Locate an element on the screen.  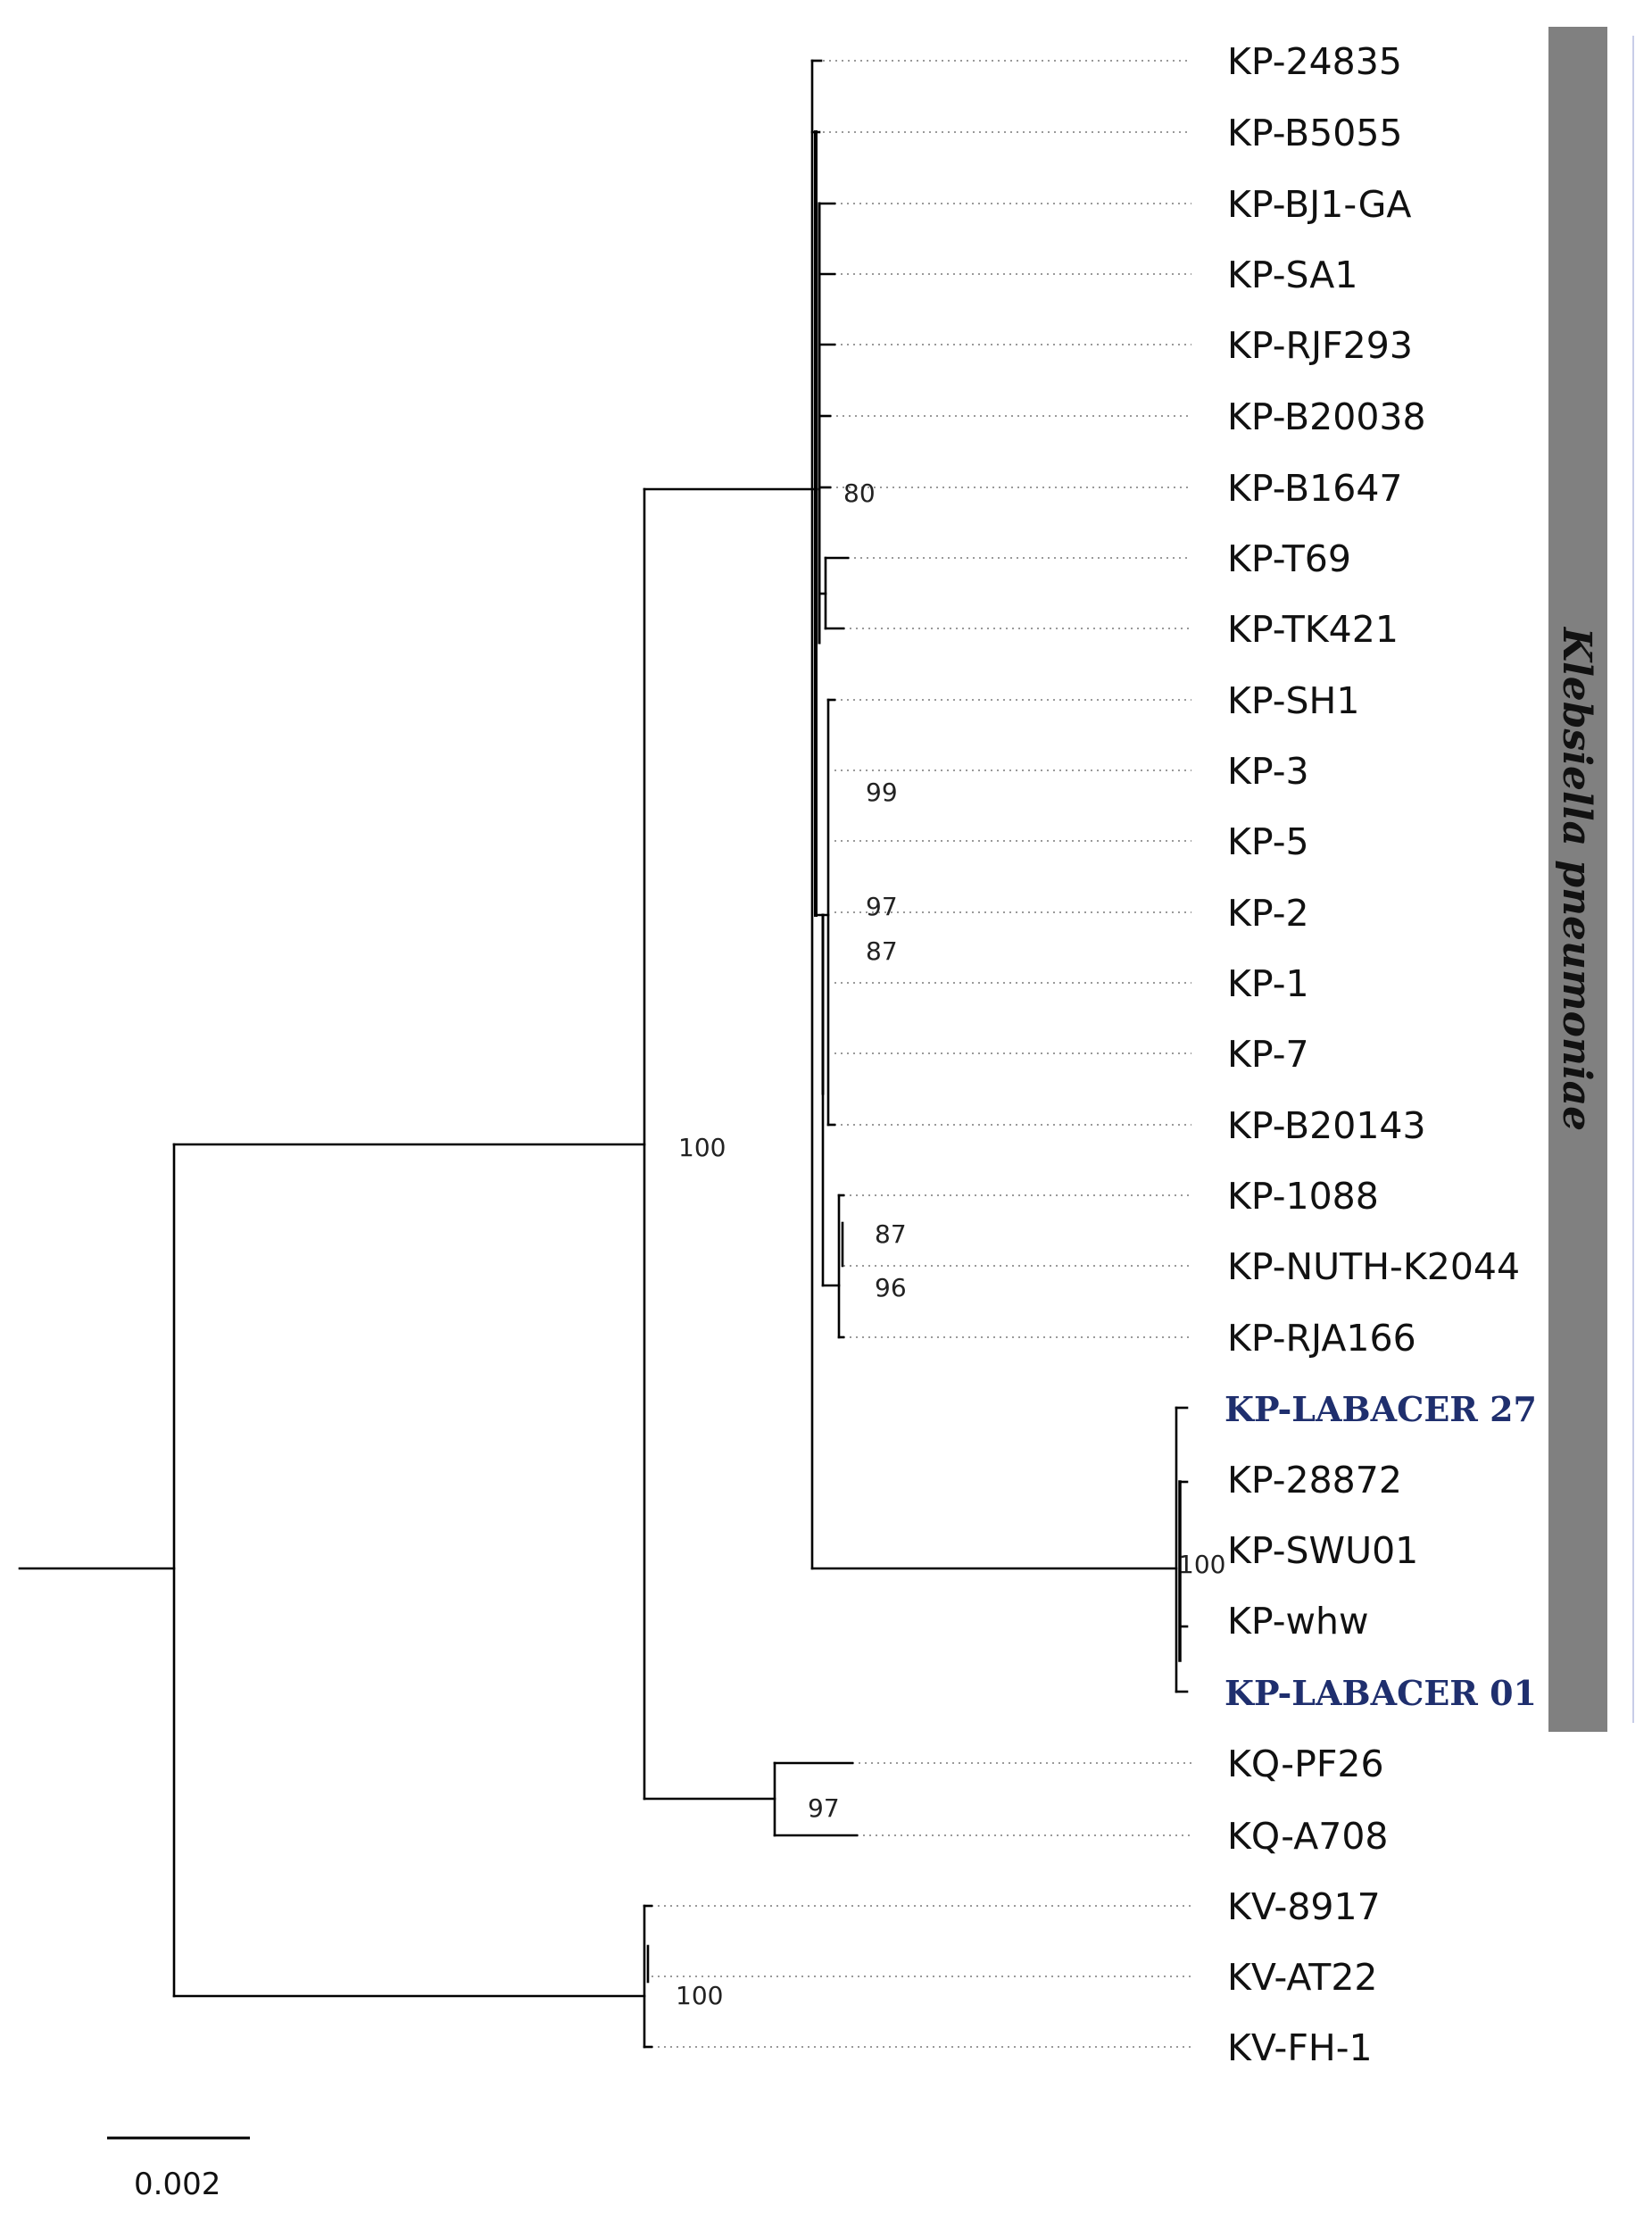
taxon-label: KP-B20038 is located at coordinates (1327, 416).